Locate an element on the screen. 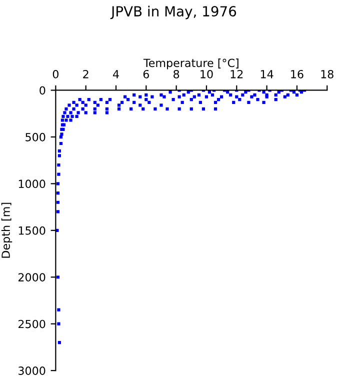 The width and height of the screenshot is (348, 384). x-tick-label: 6 is located at coordinates (146, 74).